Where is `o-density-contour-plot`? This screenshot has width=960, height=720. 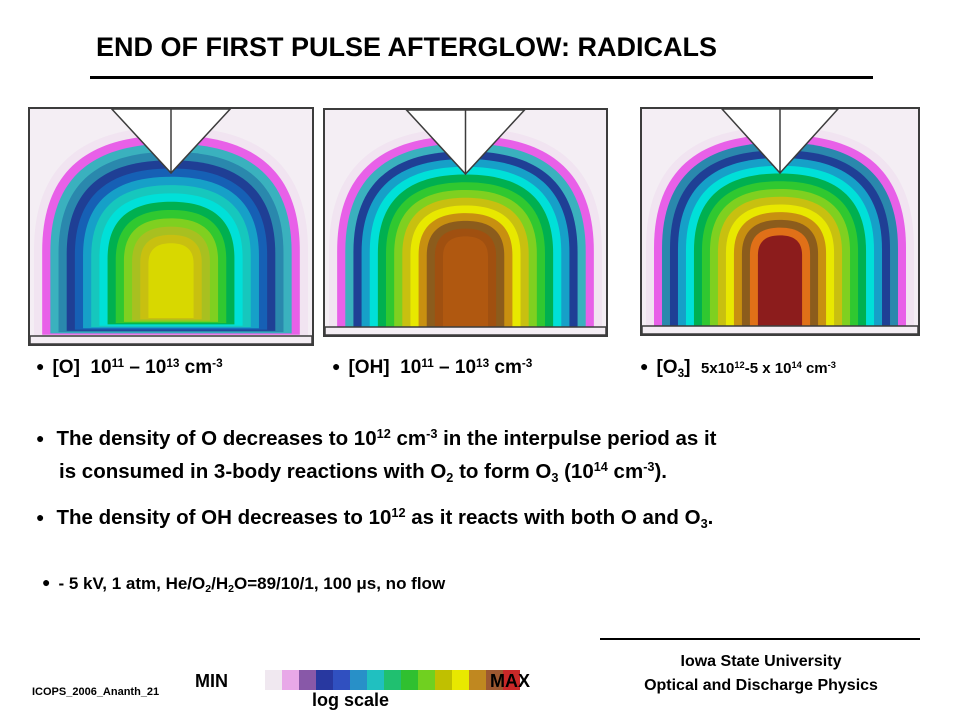
o-density-contour-plot is located at coordinates (171, 226).